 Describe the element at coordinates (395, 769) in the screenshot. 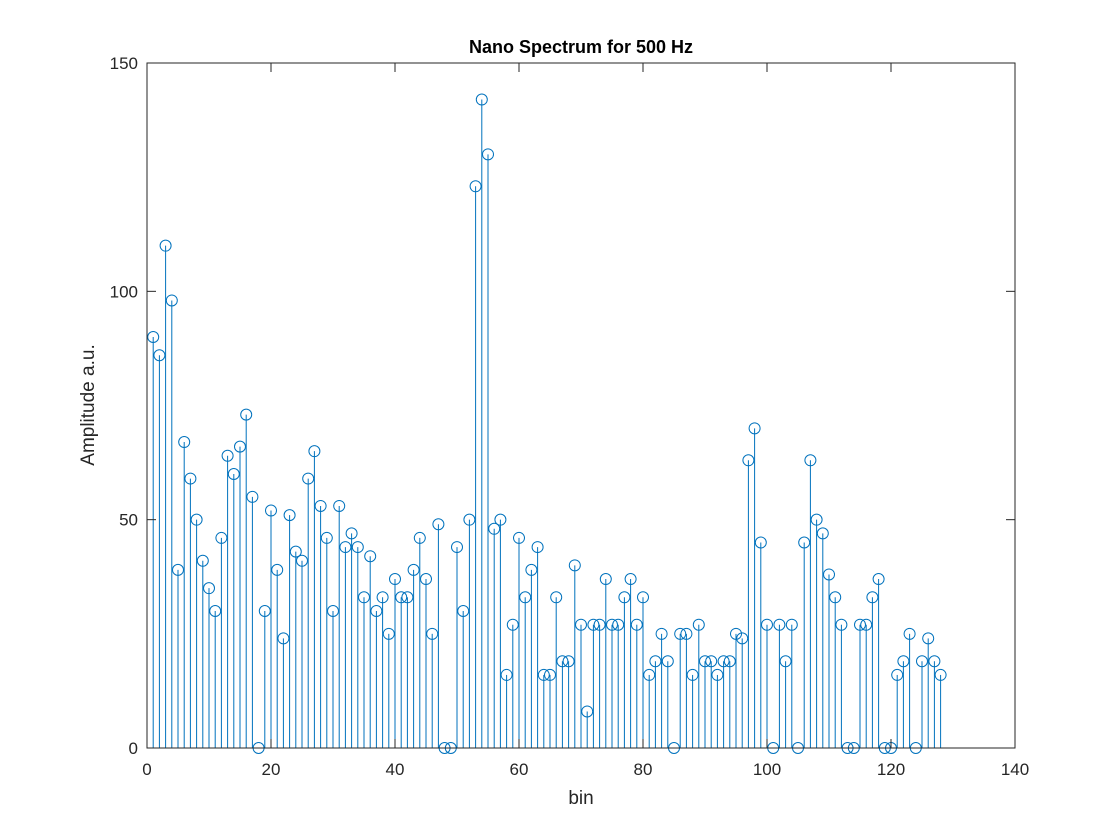

I see `x-tick-label: 40` at that location.